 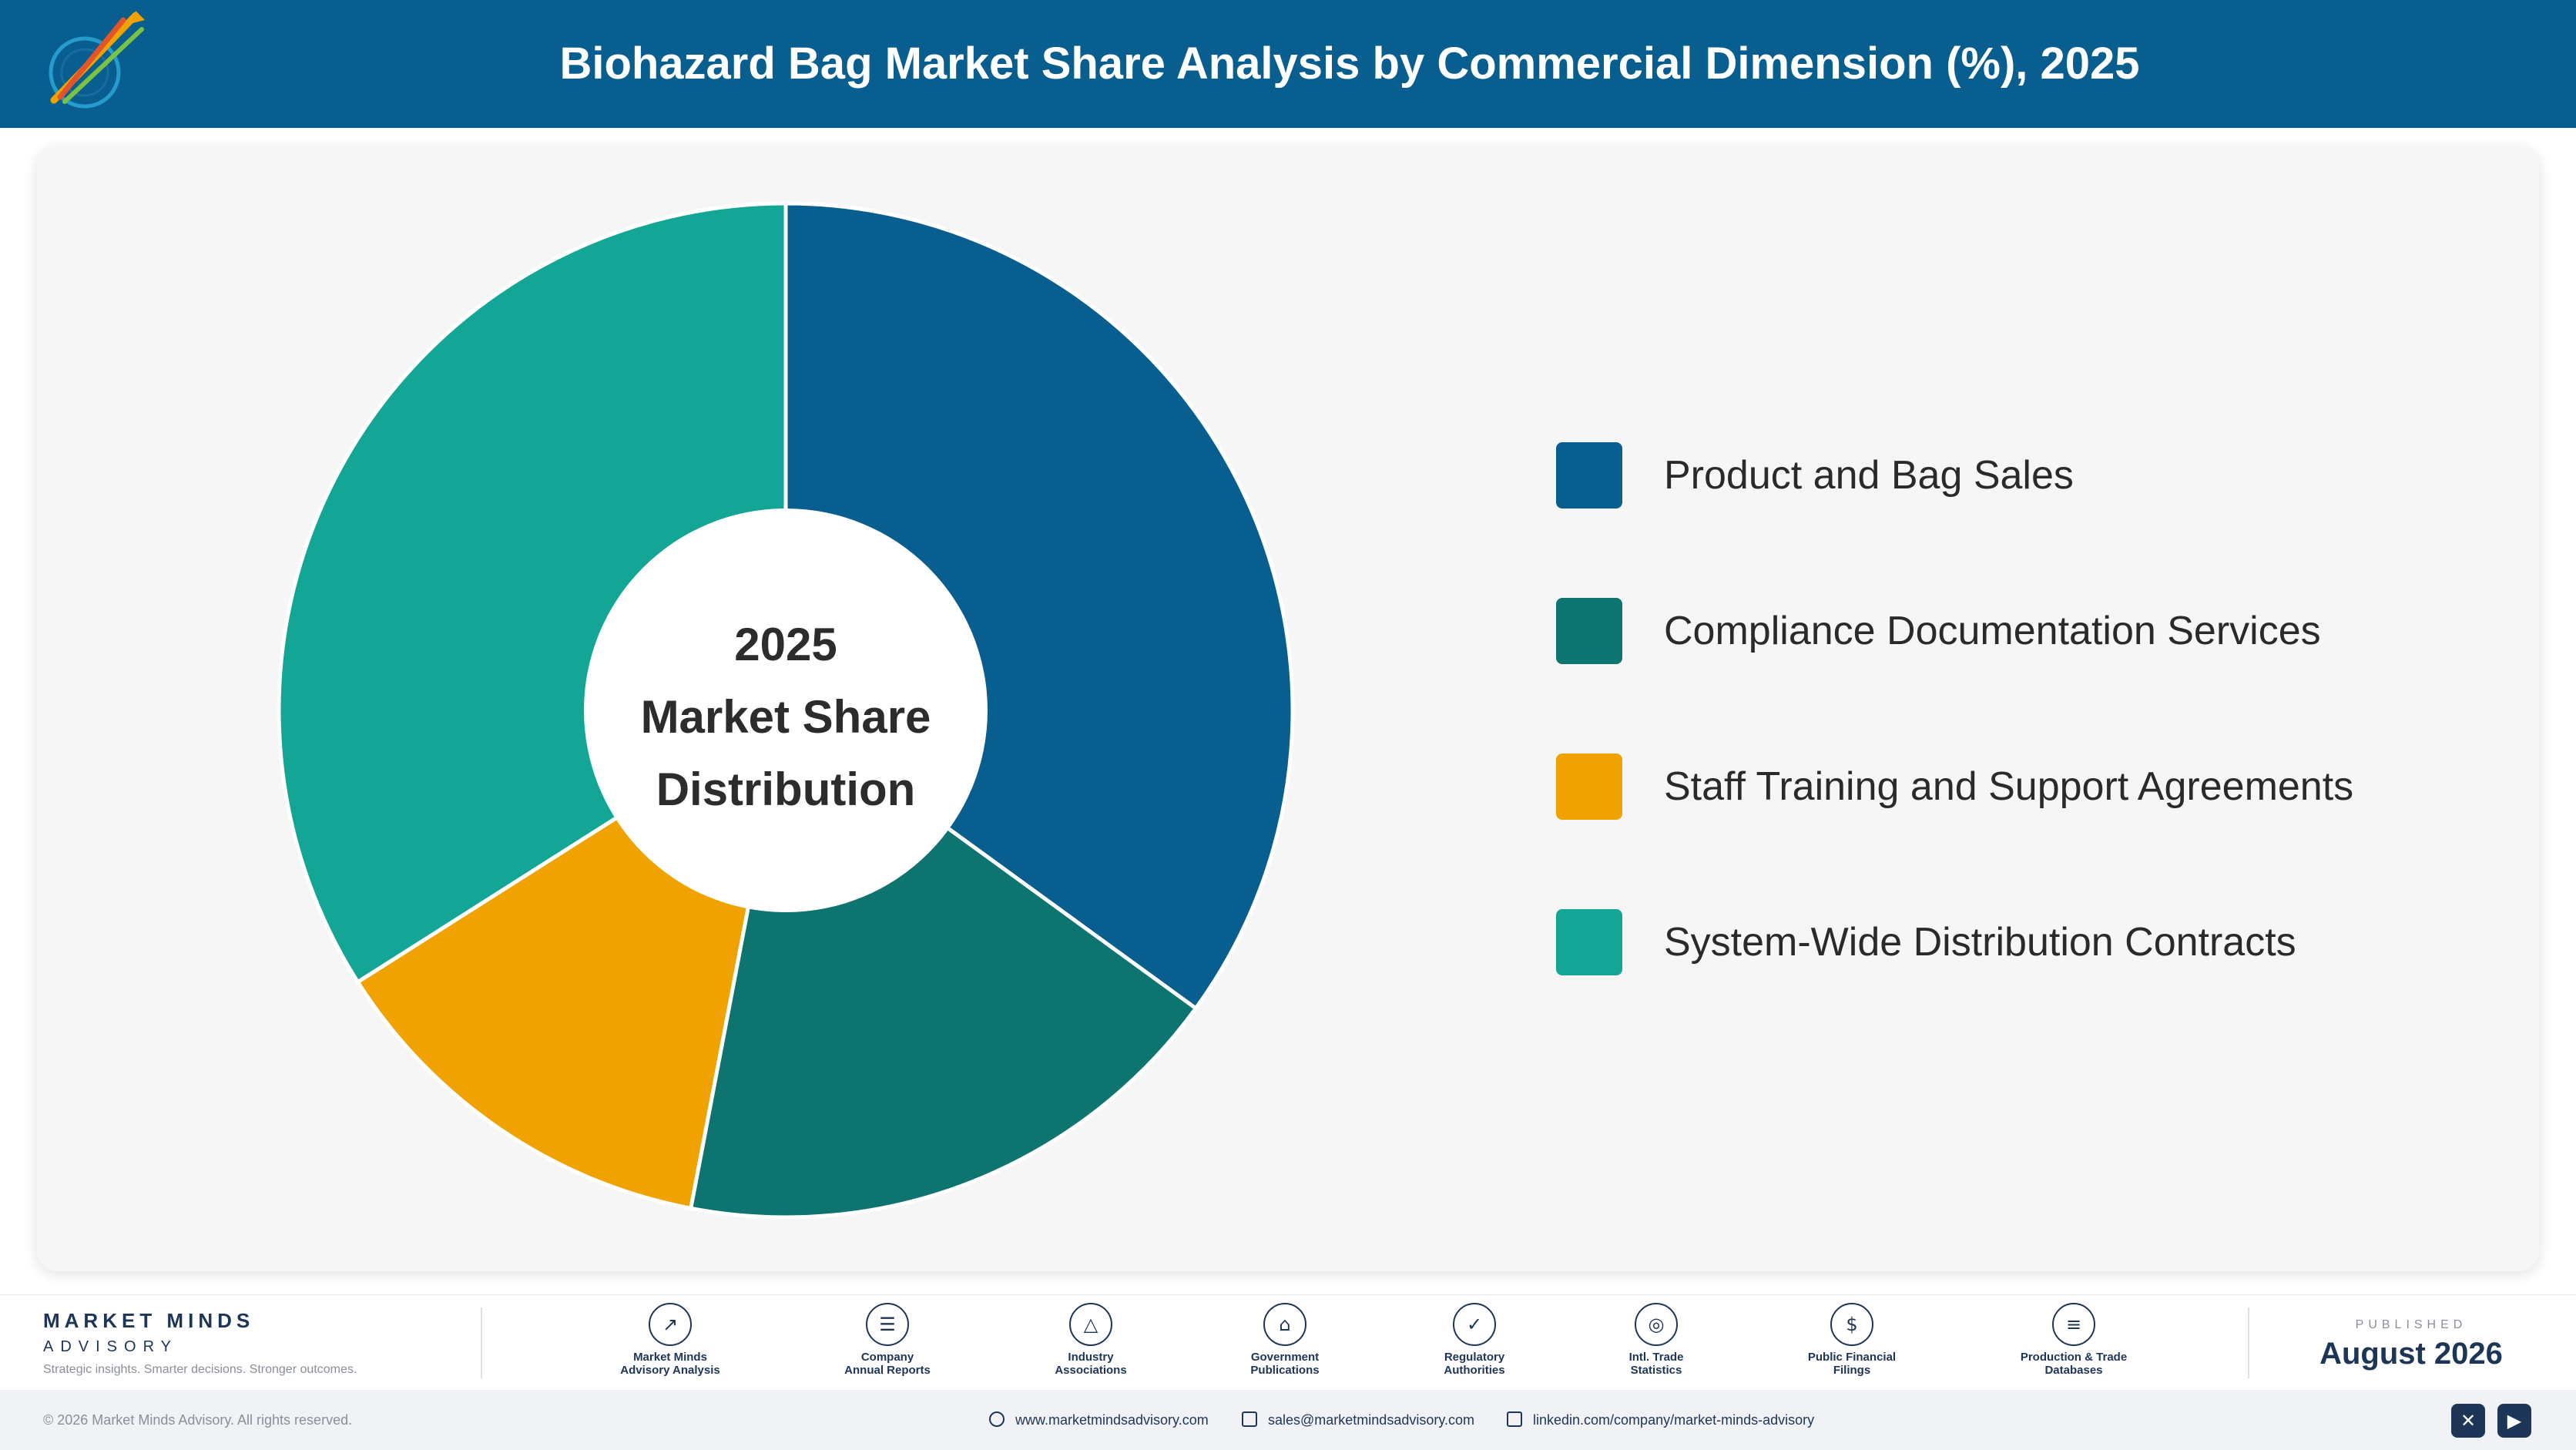 I want to click on source-item: ↗ Market Minds Advisory Analysis, so click(x=670, y=1340).